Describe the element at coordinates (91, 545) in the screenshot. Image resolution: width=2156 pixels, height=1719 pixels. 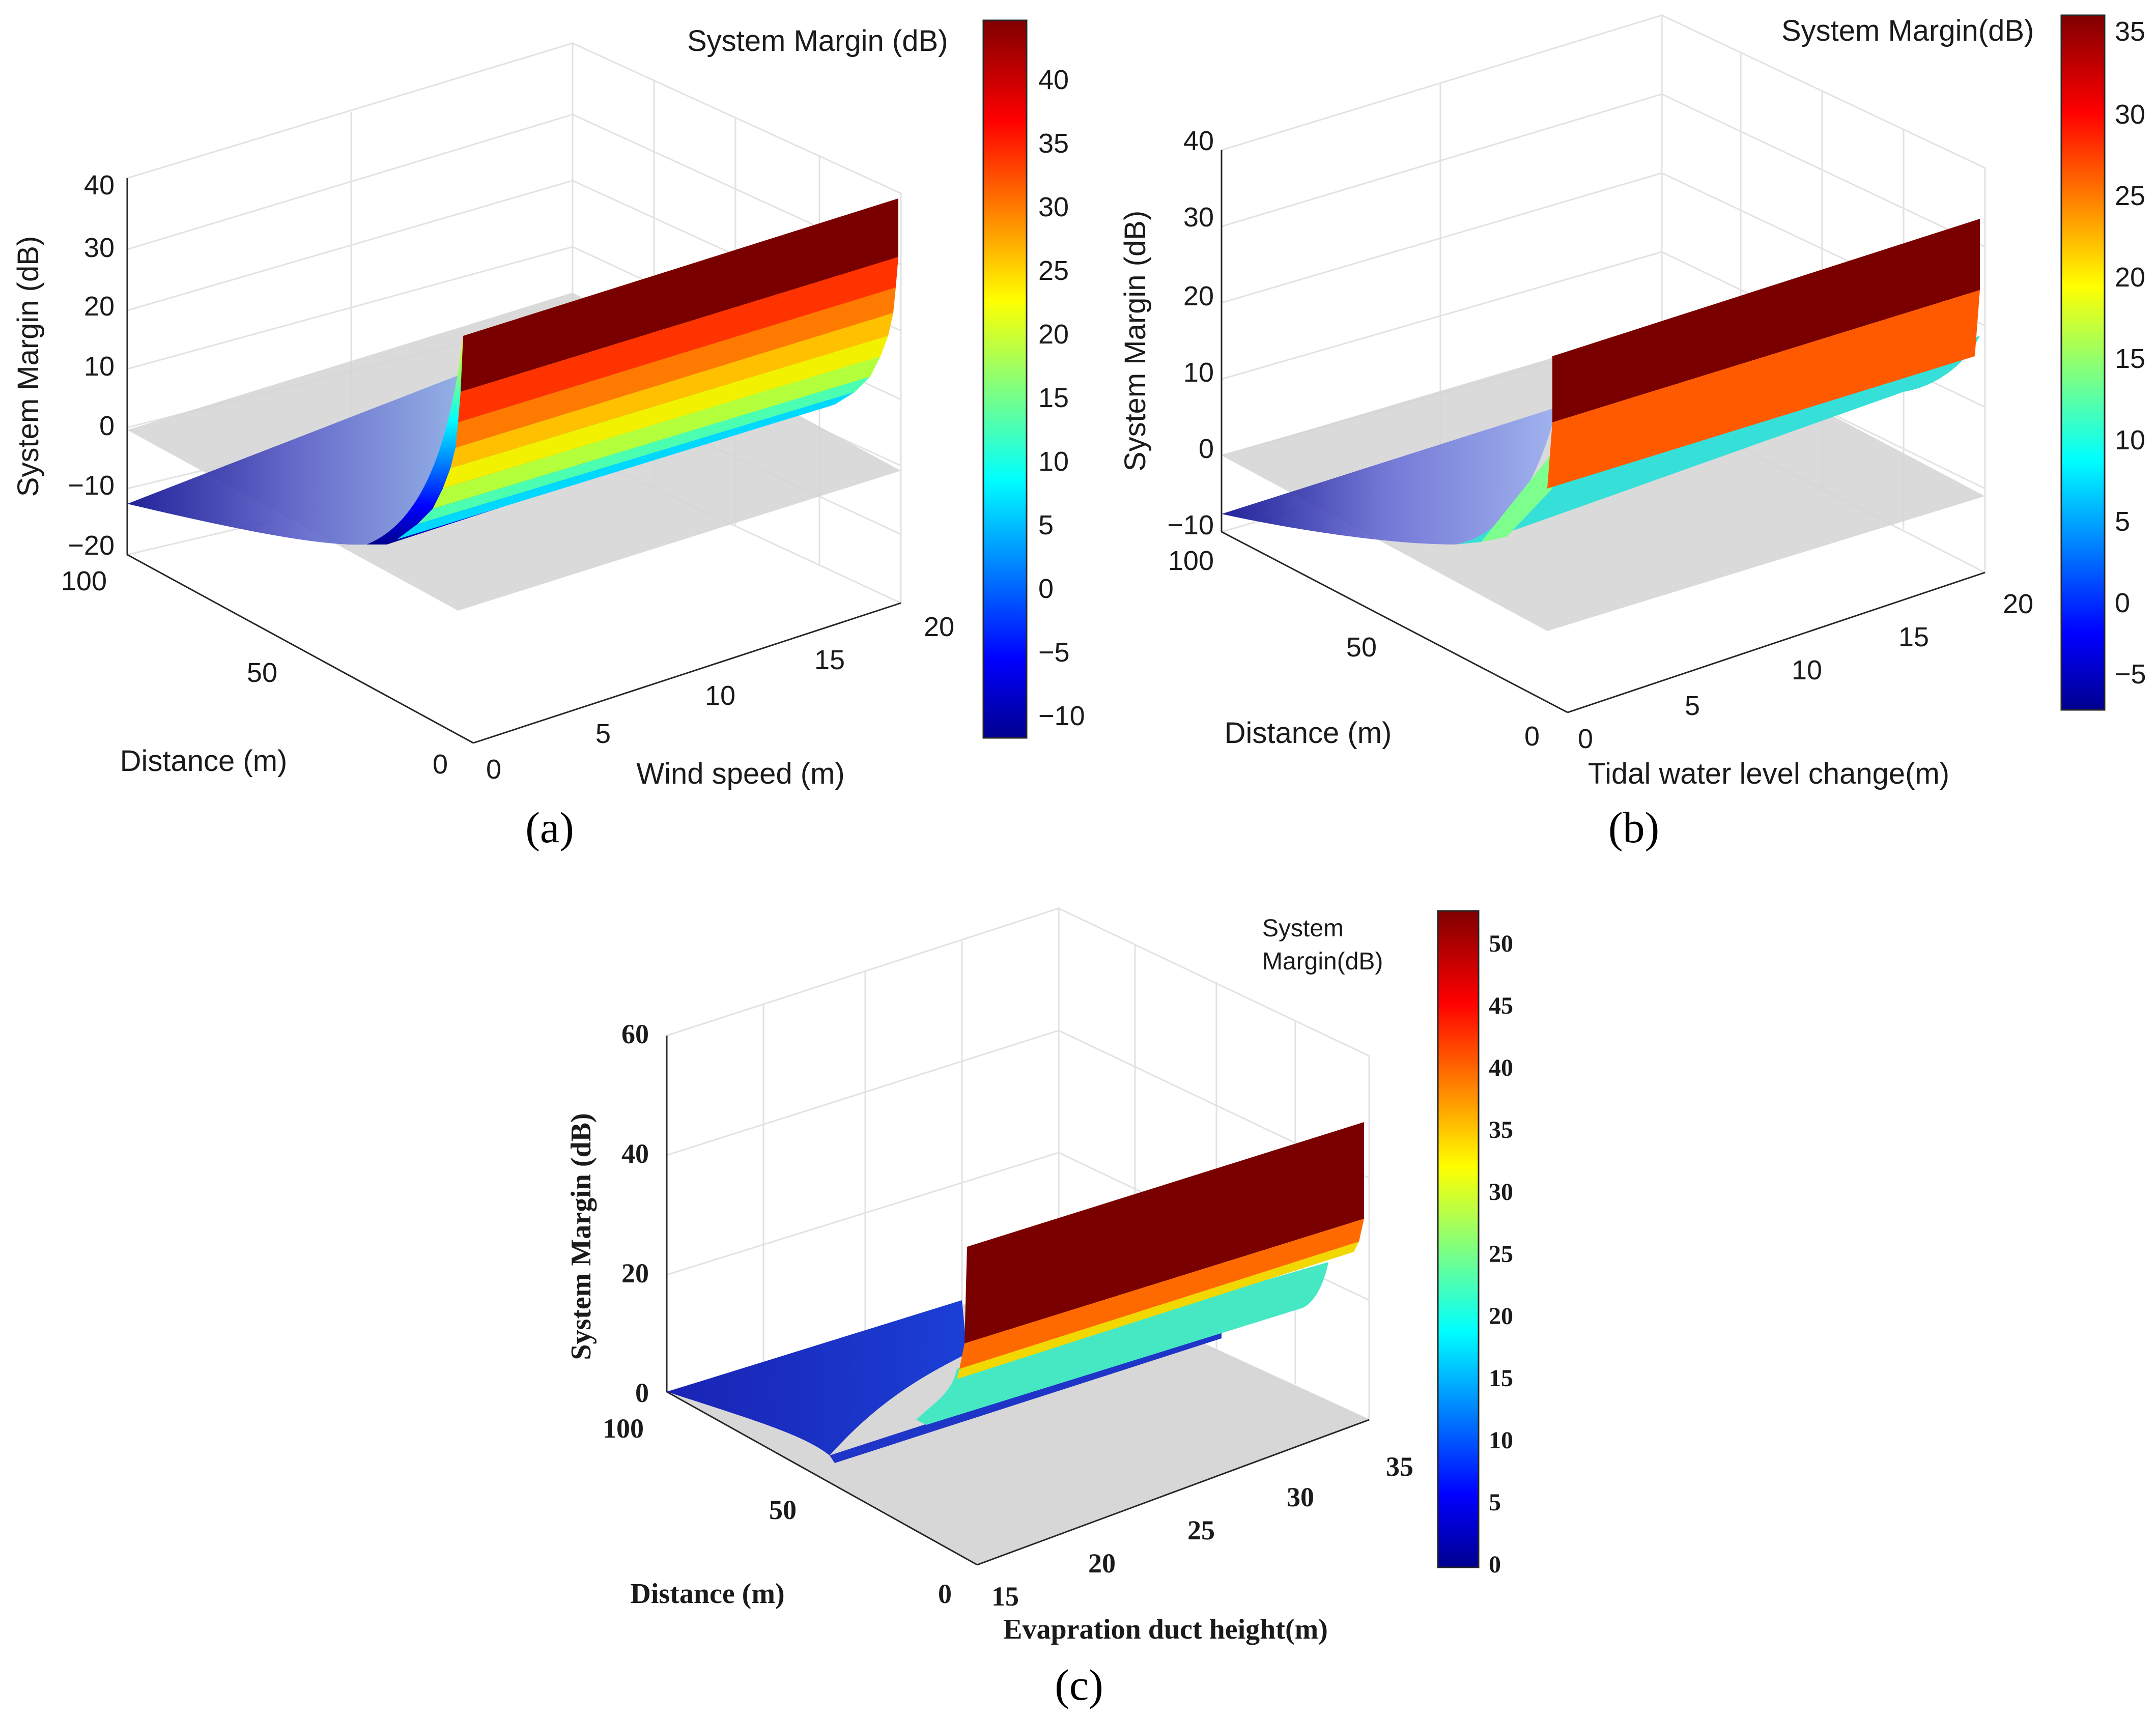
I see `z-tick: −20` at that location.